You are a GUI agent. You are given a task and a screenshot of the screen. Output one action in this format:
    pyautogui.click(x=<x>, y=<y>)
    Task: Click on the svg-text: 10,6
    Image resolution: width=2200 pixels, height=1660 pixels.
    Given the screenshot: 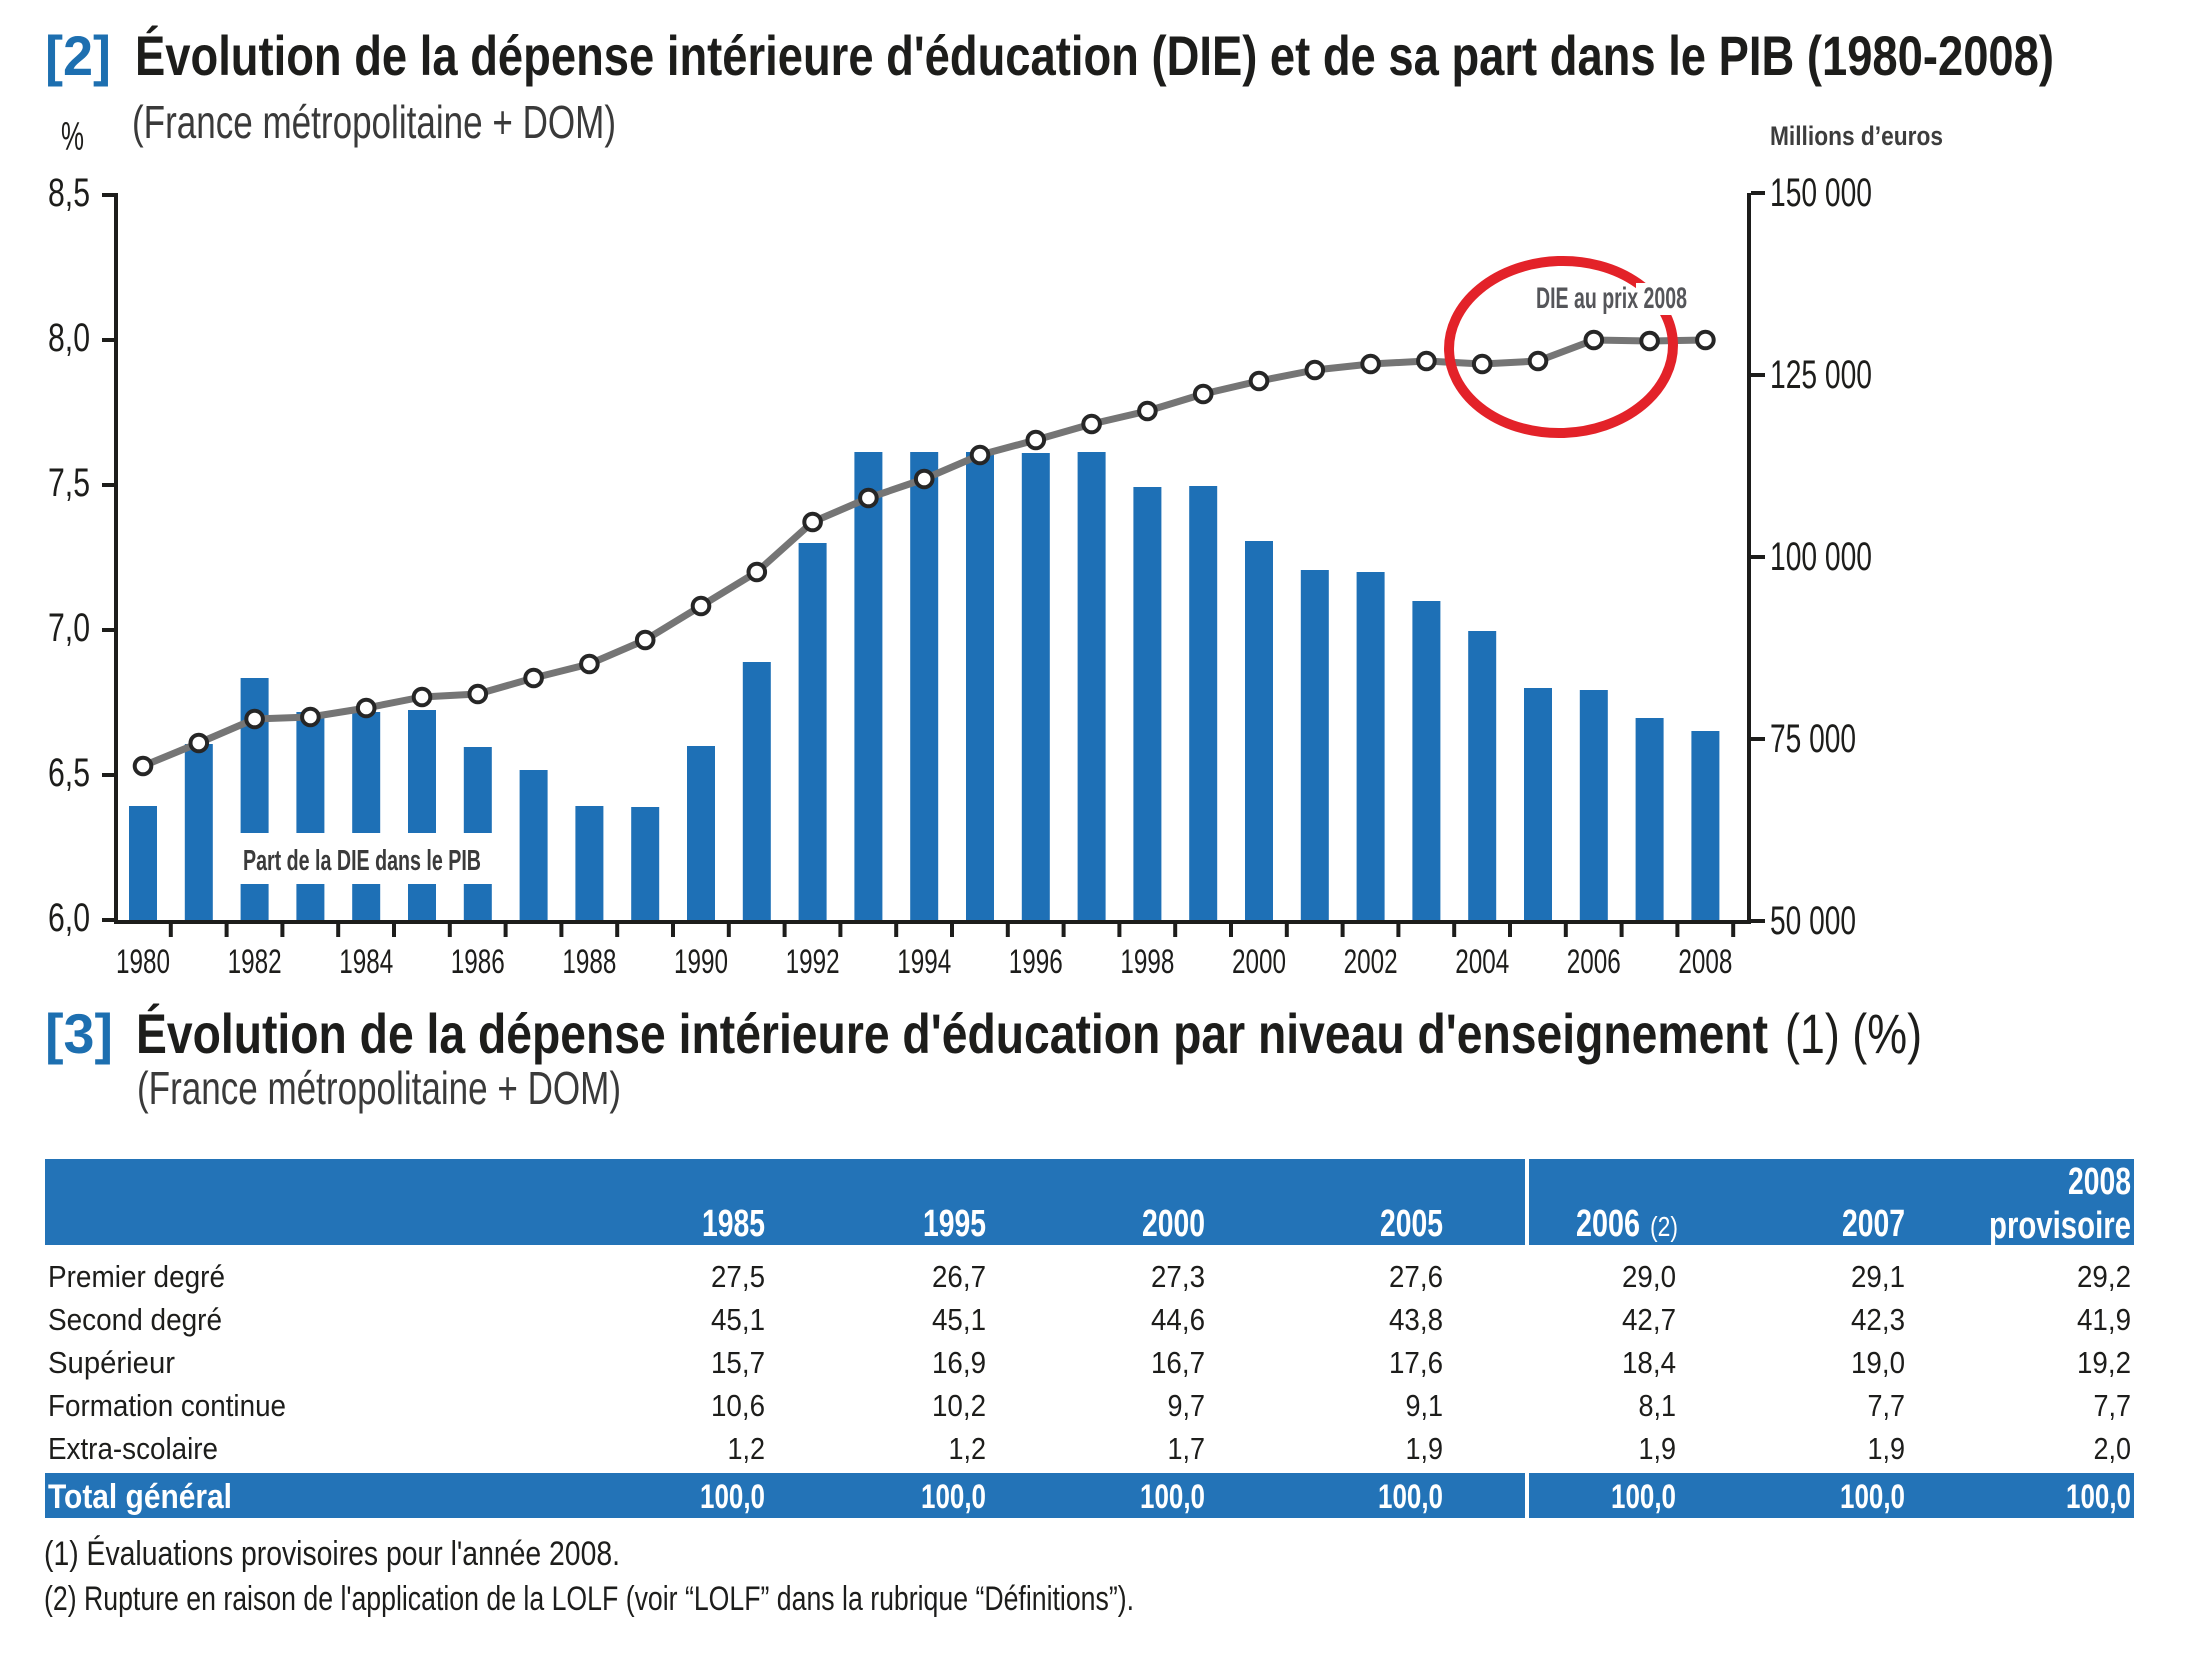 What is the action you would take?
    pyautogui.click(x=738, y=1405)
    